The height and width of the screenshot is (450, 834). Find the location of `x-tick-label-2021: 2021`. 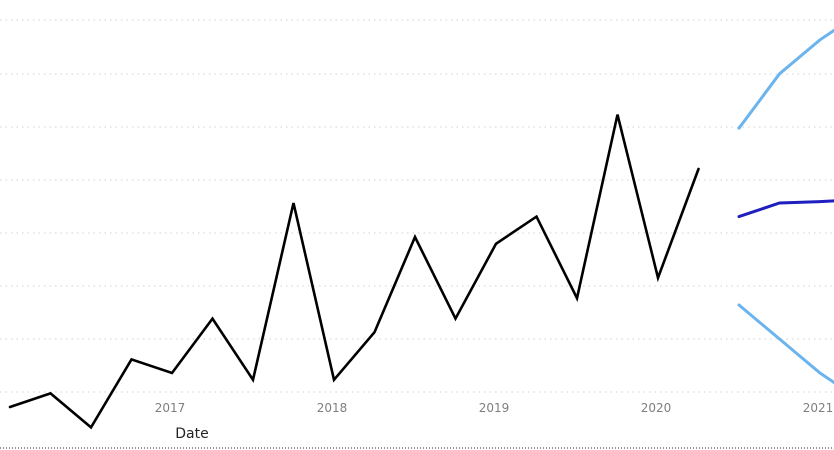

x-tick-label-2021: 2021 is located at coordinates (818, 408).